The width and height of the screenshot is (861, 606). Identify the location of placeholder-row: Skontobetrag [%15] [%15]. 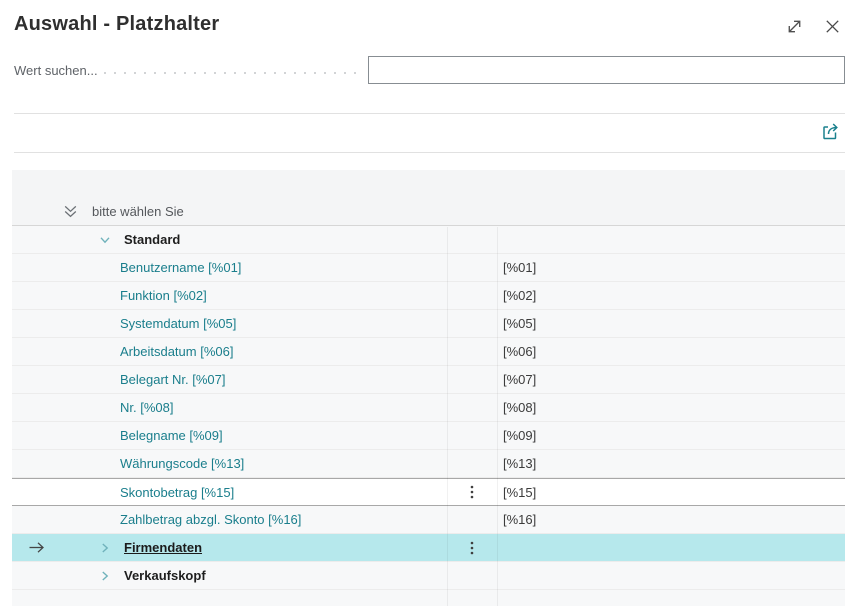
(428, 492).